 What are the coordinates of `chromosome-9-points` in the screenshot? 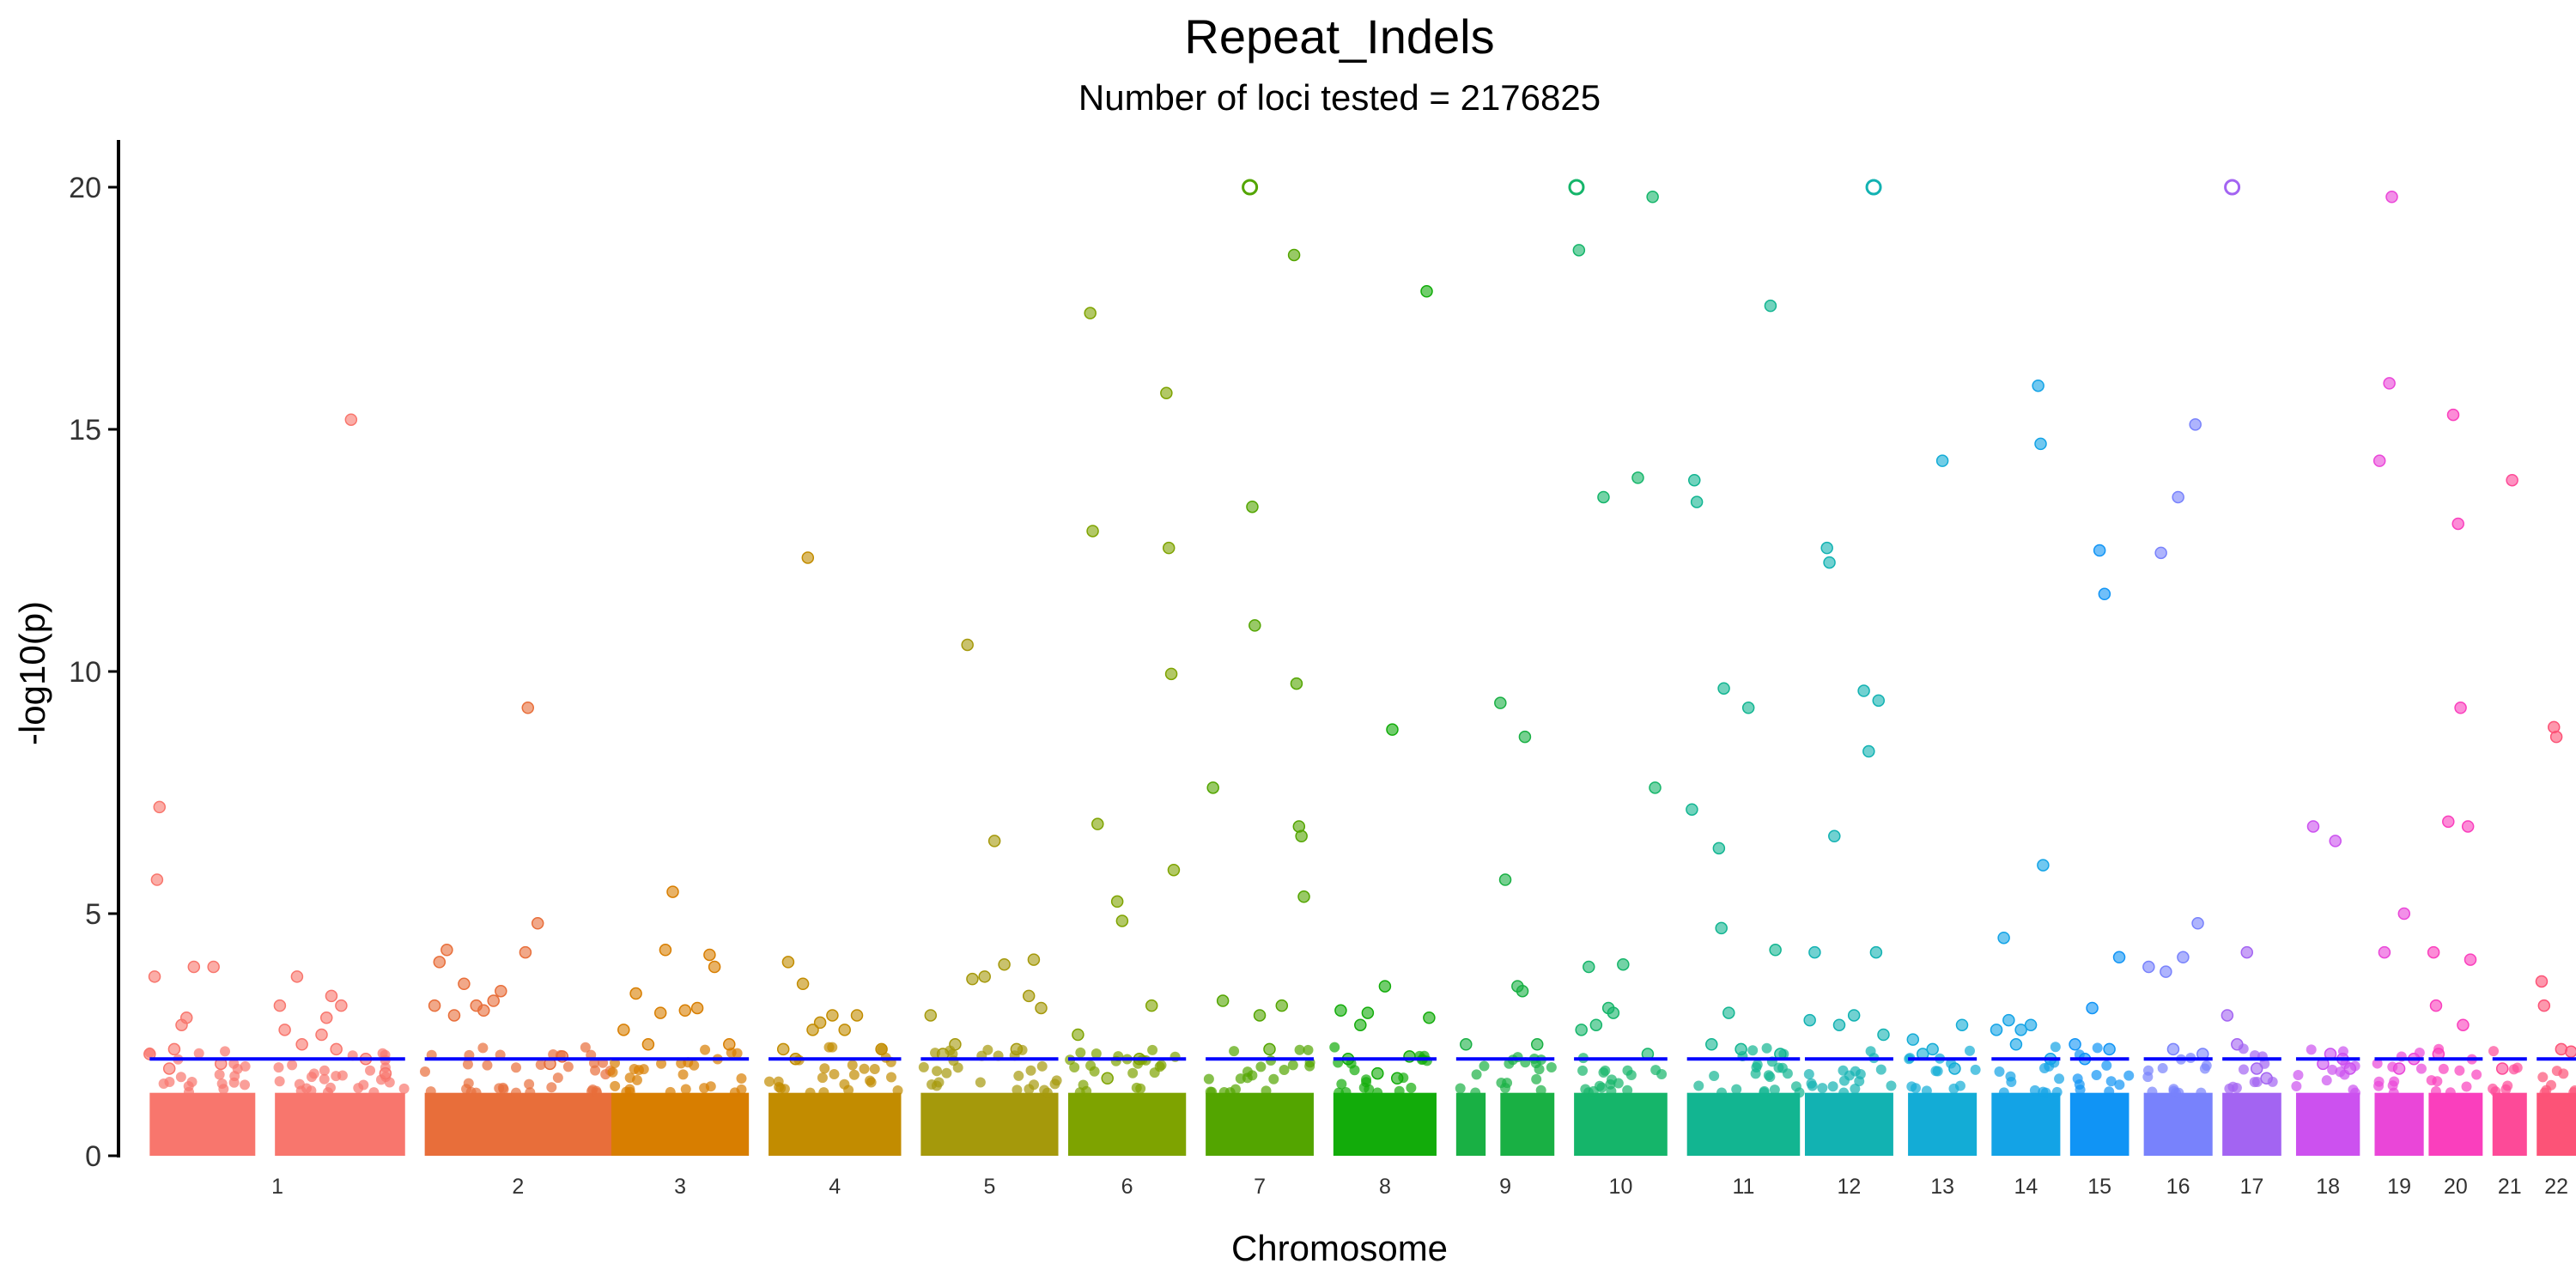 It's located at (1506, 926).